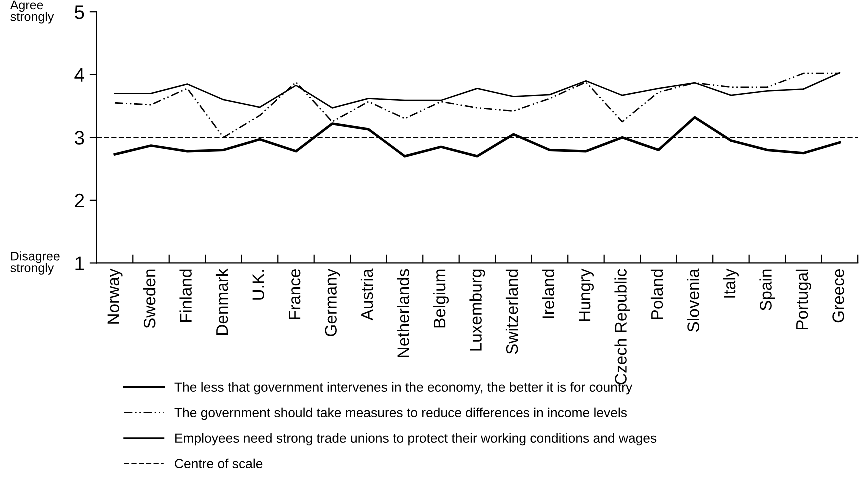 The height and width of the screenshot is (483, 865). What do you see at coordinates (731, 283) in the screenshot?
I see `x-tick-label: Italy` at bounding box center [731, 283].